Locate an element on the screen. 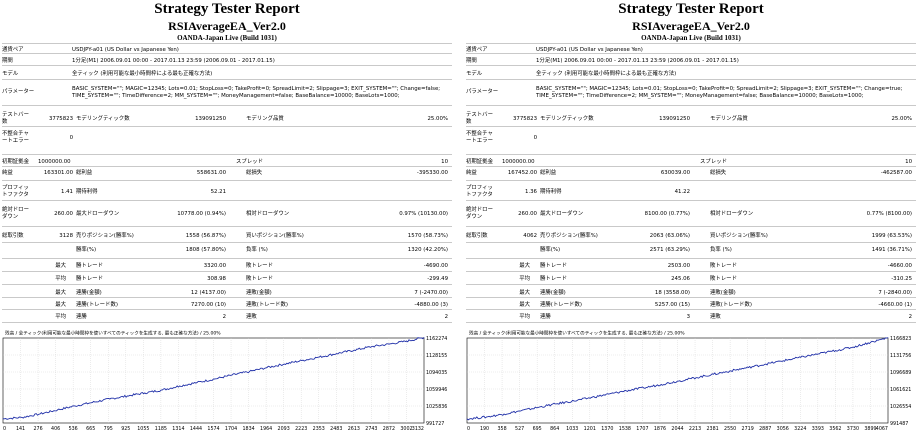  value-avg-loss: -310.25 is located at coordinates (901, 279).